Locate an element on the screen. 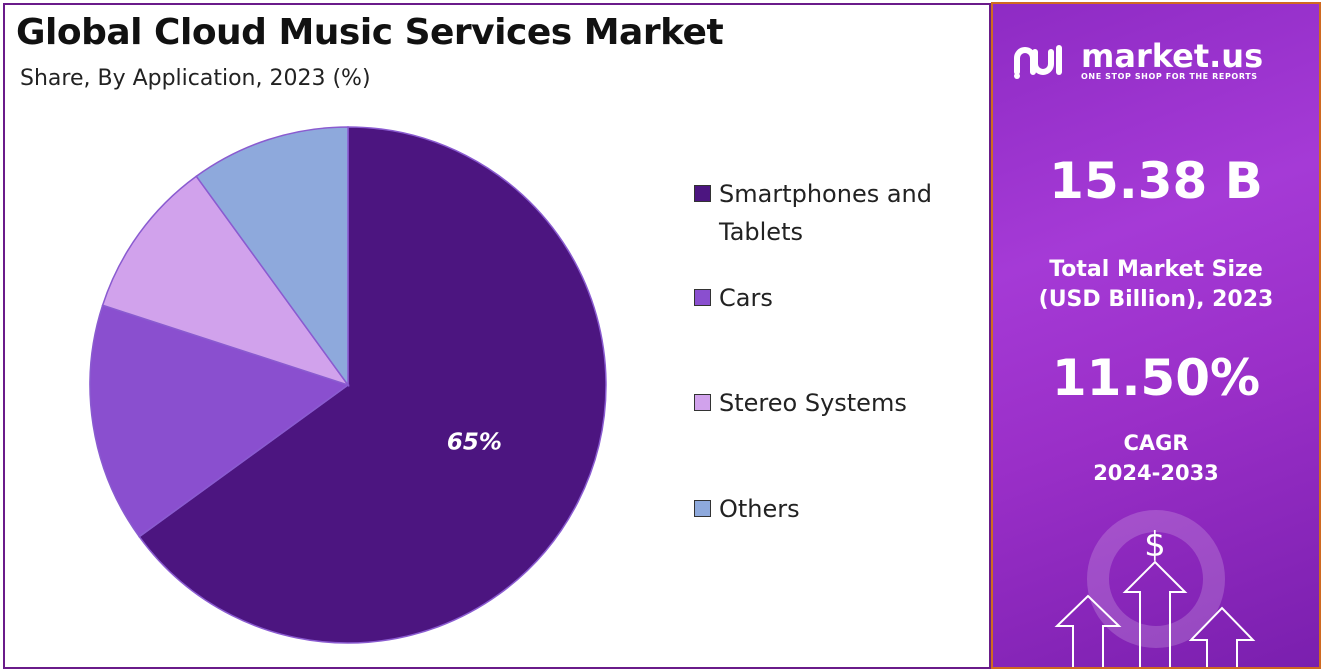 The image size is (1321, 671). legend-label: Smartphones and Tablets is located at coordinates (825, 213).